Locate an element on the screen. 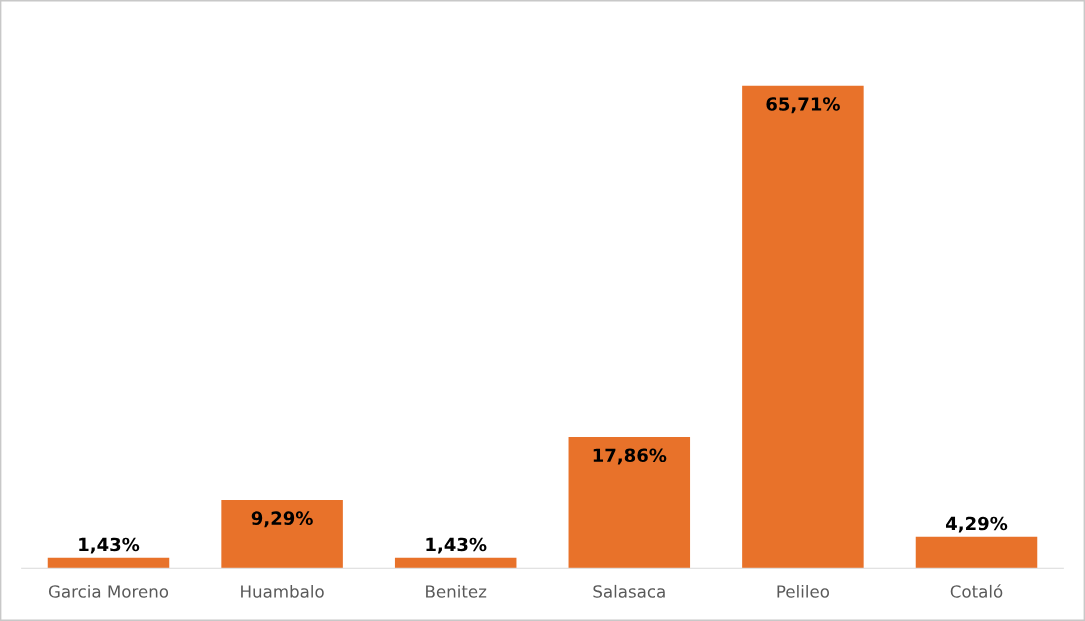 Image resolution: width=1085 pixels, height=621 pixels. data-label: 17,86% is located at coordinates (630, 456).